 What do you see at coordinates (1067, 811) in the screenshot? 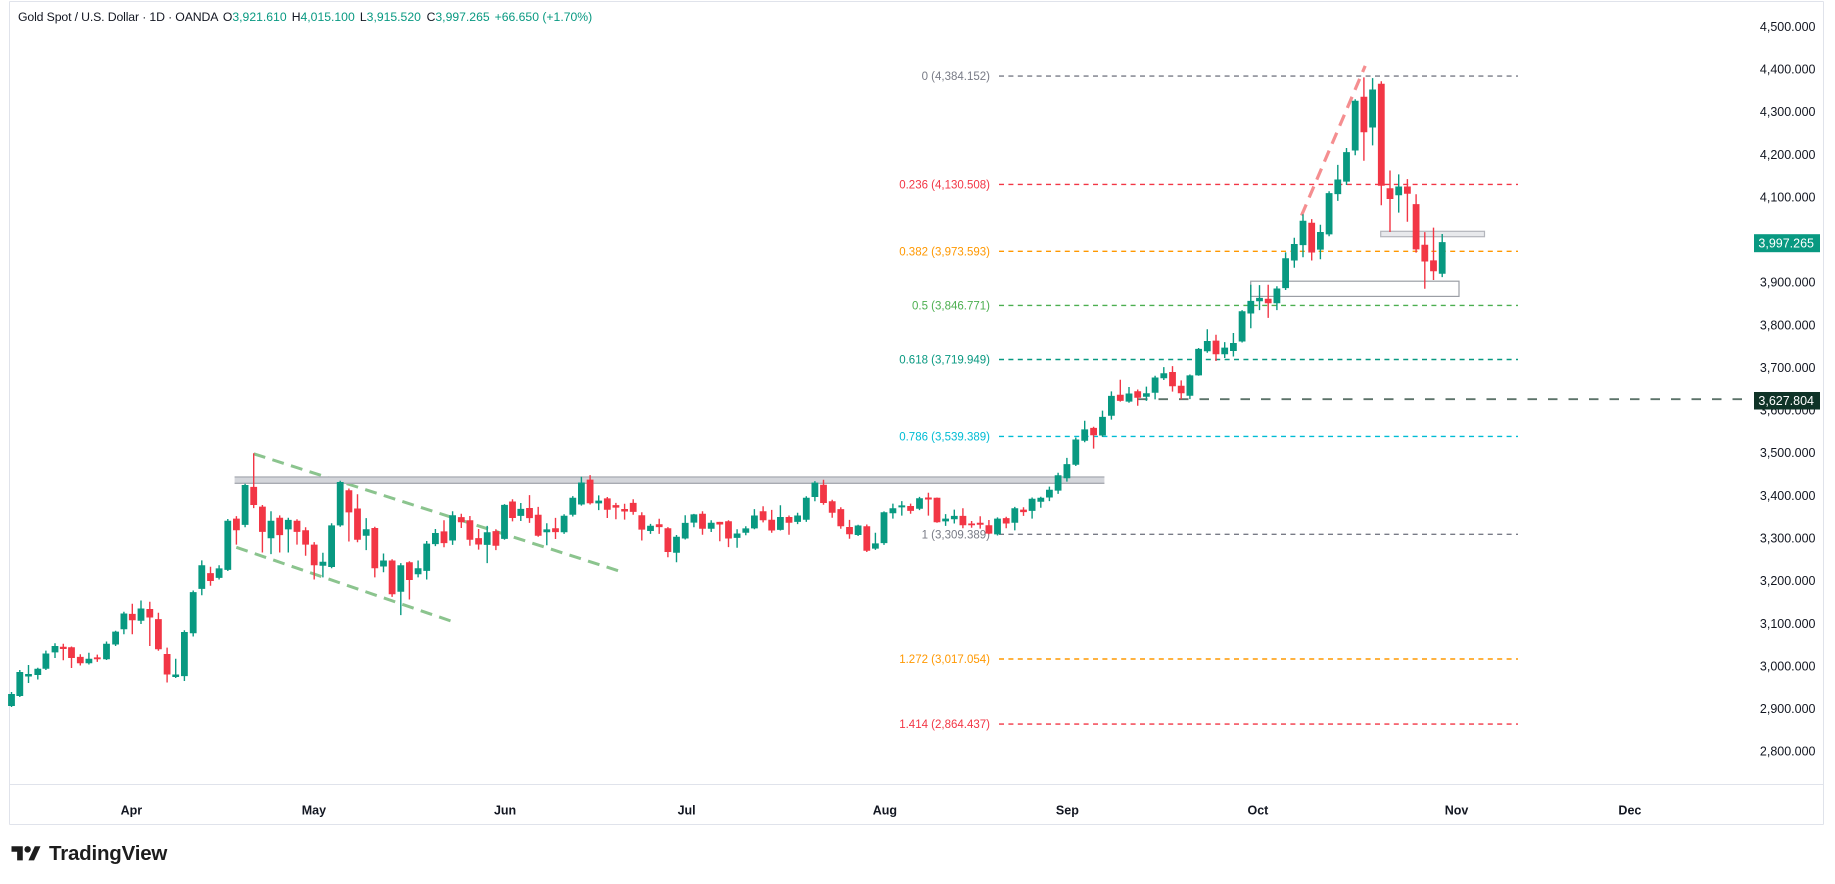
I see `svg-text: Sep` at bounding box center [1067, 811].